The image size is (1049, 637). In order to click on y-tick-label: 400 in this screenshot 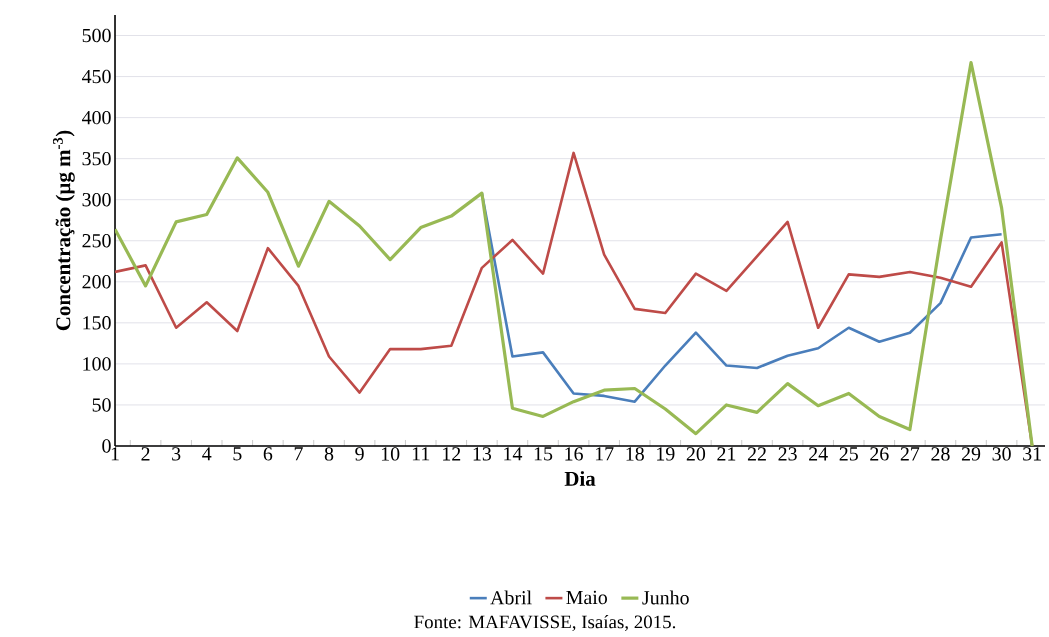, I will do `click(96, 117)`.